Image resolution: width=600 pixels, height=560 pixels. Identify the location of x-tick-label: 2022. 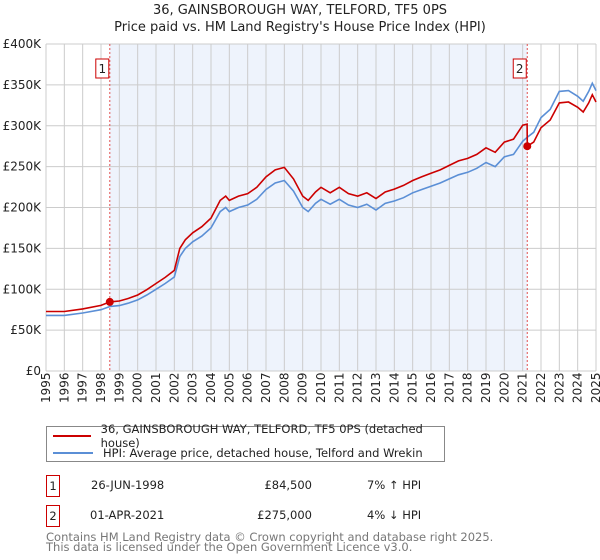
(541, 387).